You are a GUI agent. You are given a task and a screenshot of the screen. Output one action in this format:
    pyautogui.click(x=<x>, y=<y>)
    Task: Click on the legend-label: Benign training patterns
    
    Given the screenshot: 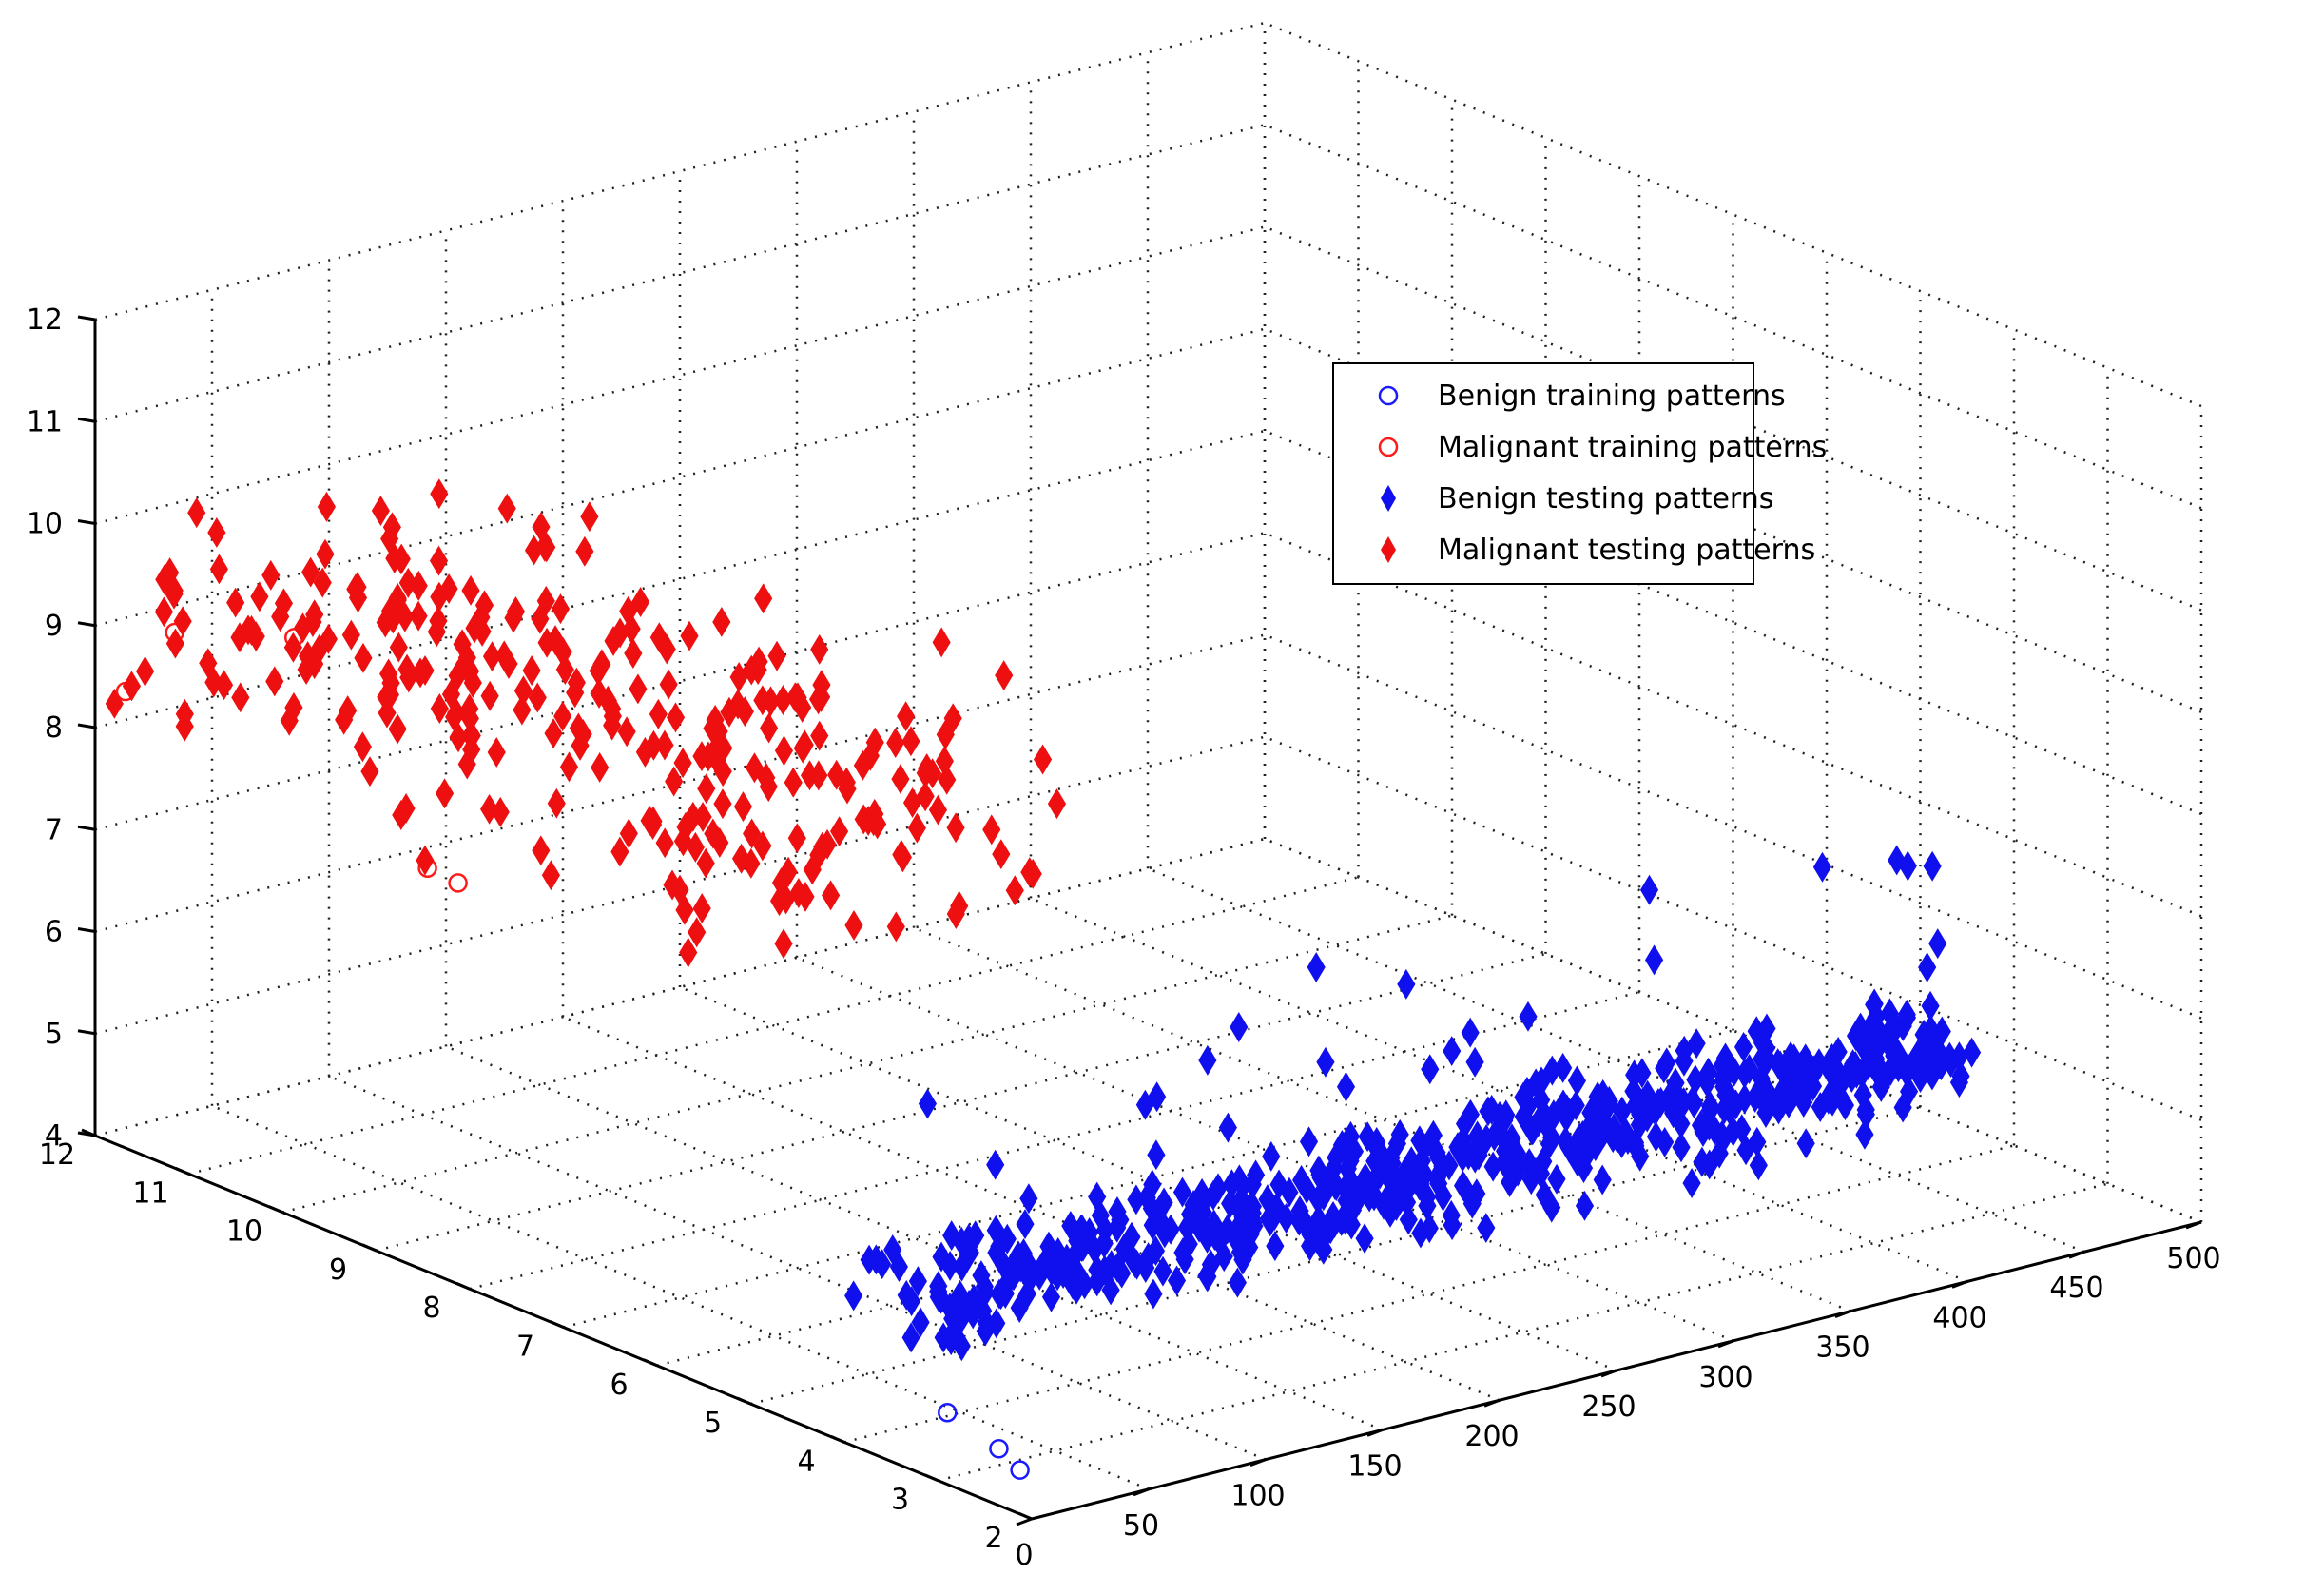 What is the action you would take?
    pyautogui.click(x=1612, y=396)
    